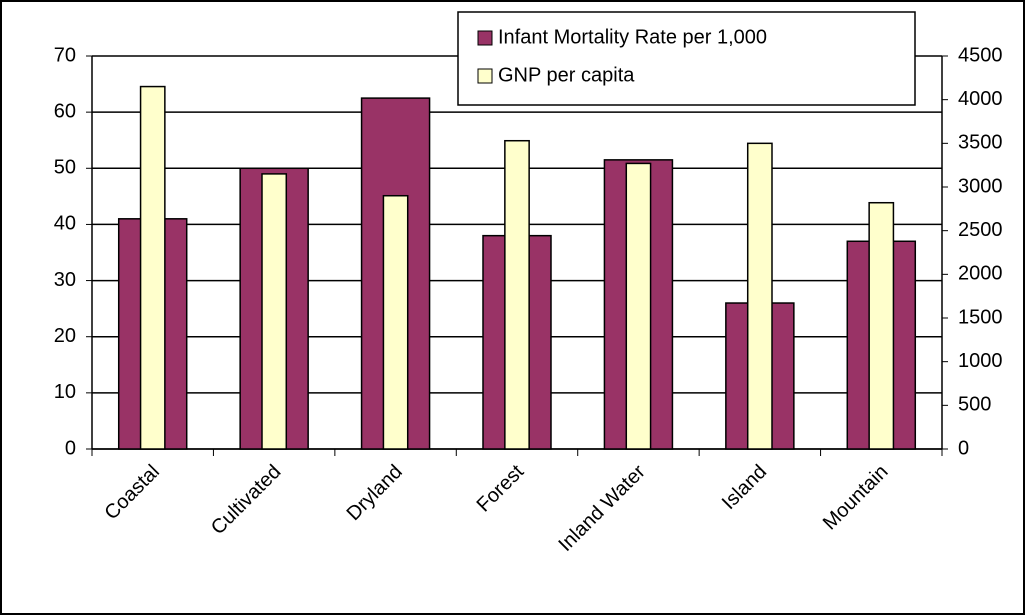 This screenshot has width=1026, height=616. What do you see at coordinates (980, 143) in the screenshot?
I see `y2-tick-label: 3500` at bounding box center [980, 143].